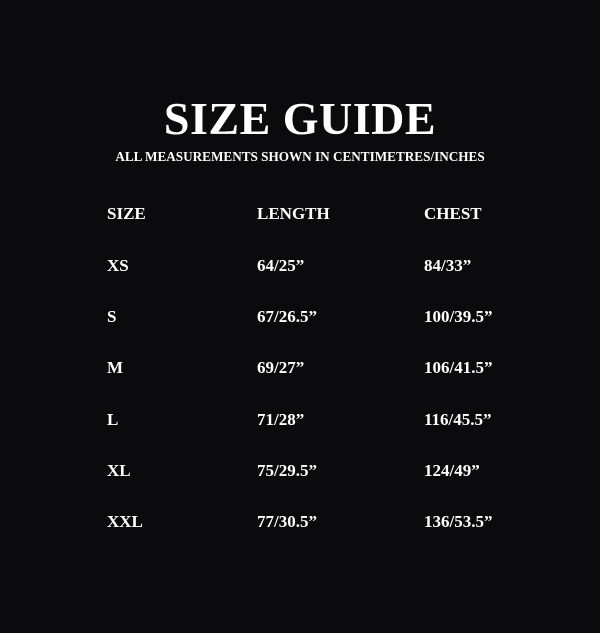 The width and height of the screenshot is (600, 633). I want to click on table-row: XS 64/25” 84/33”, so click(300, 266).